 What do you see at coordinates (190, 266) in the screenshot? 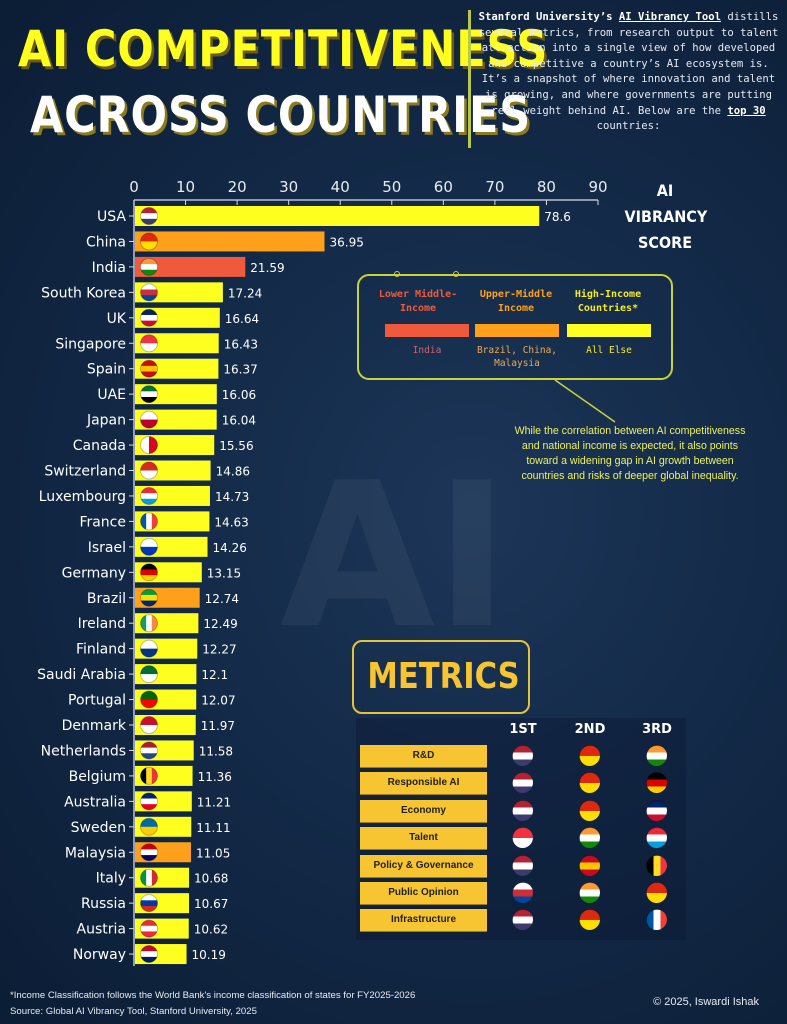
I see `bar-india` at bounding box center [190, 266].